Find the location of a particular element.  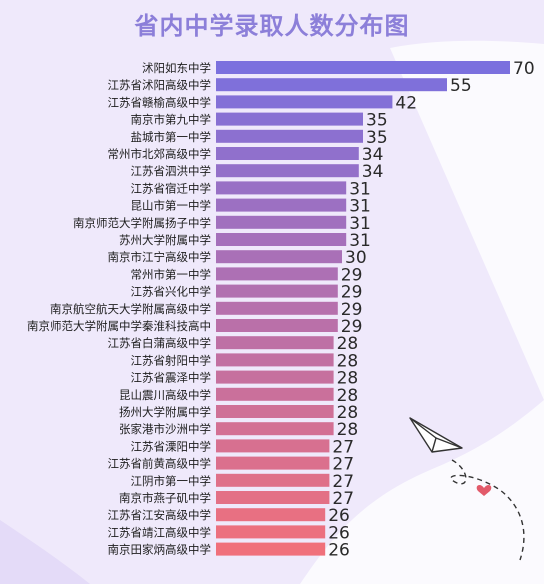

corner-wave-shape is located at coordinates (45, 552).